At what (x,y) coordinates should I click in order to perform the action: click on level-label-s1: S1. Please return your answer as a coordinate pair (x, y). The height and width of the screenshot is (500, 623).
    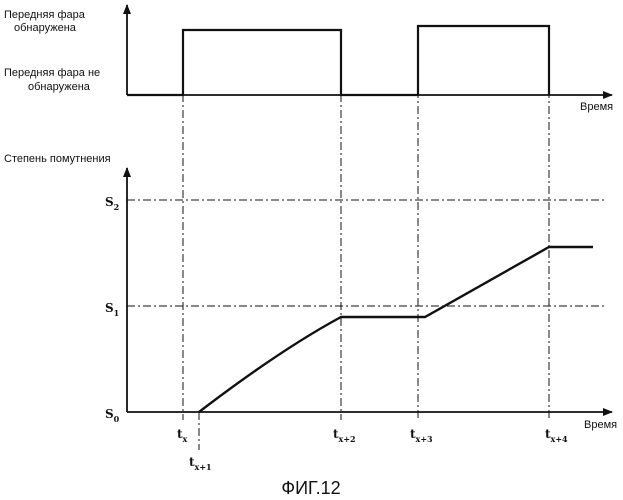
    Looking at the image, I should click on (112, 309).